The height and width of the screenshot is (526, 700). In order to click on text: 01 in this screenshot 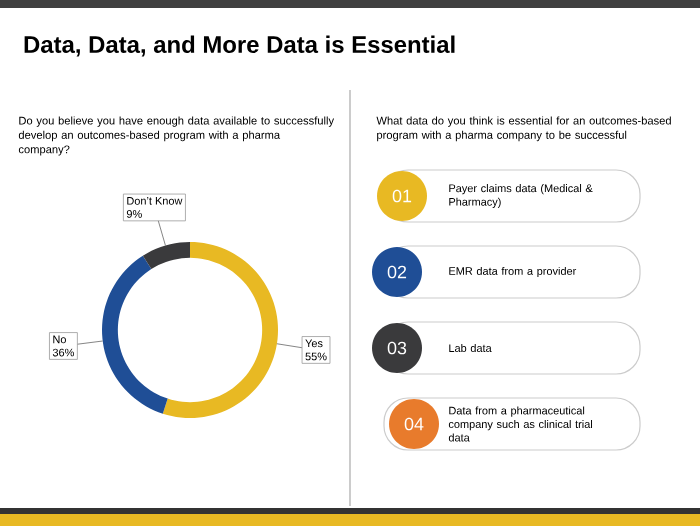, I will do `click(402, 196)`.